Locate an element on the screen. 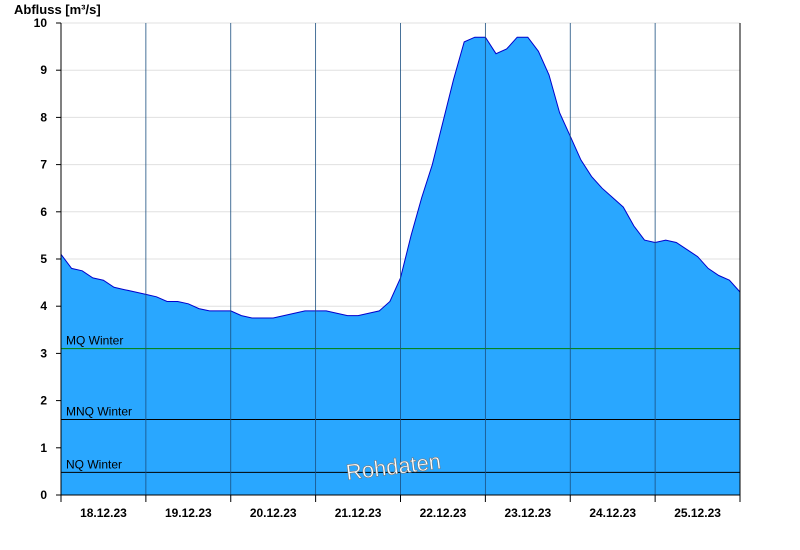 The width and height of the screenshot is (800, 550). y-tick-label: 6 is located at coordinates (43, 212).